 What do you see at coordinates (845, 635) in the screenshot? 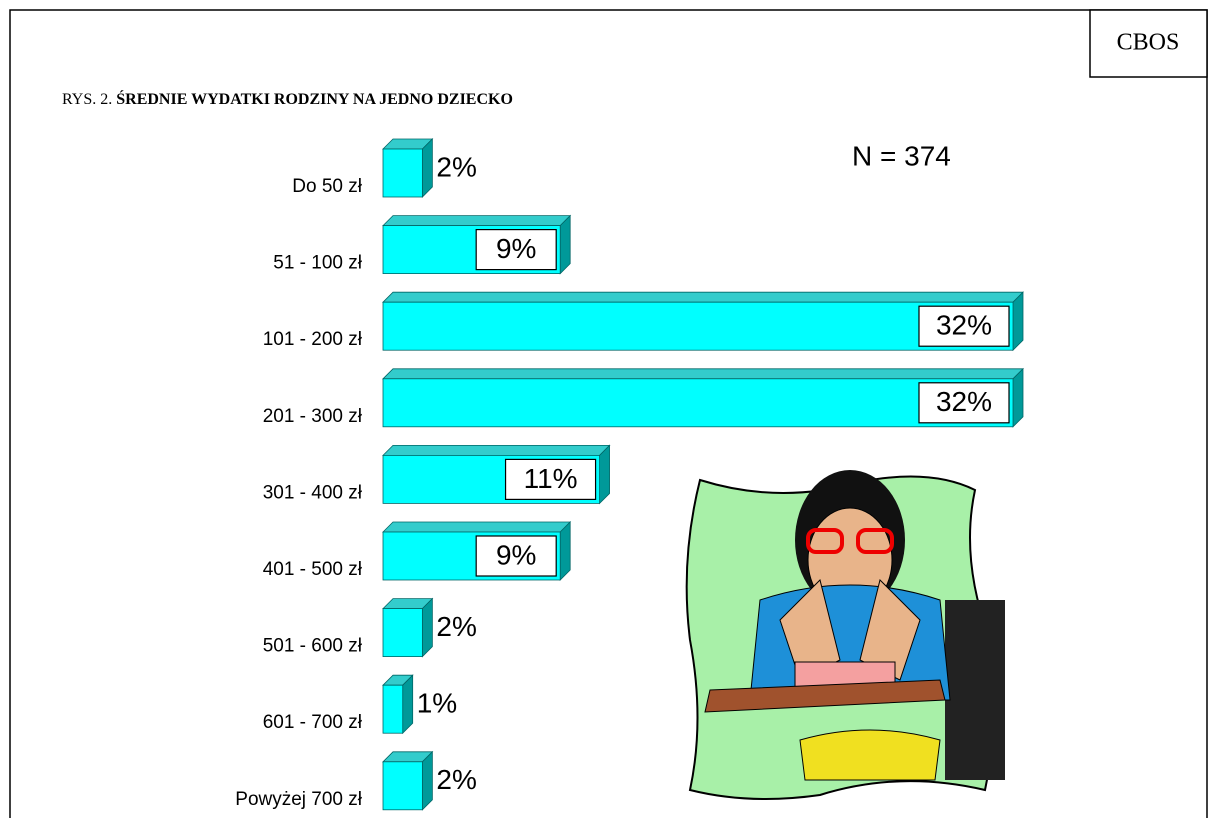
I see `illustration` at bounding box center [845, 635].